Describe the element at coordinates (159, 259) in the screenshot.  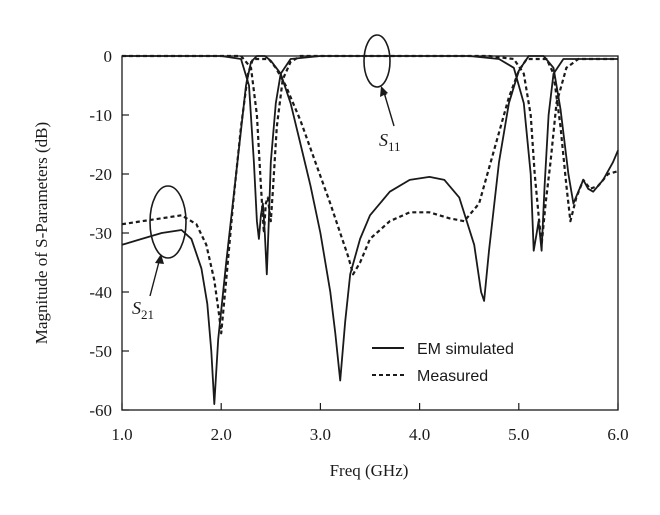
I see `s21-arrow-head` at that location.